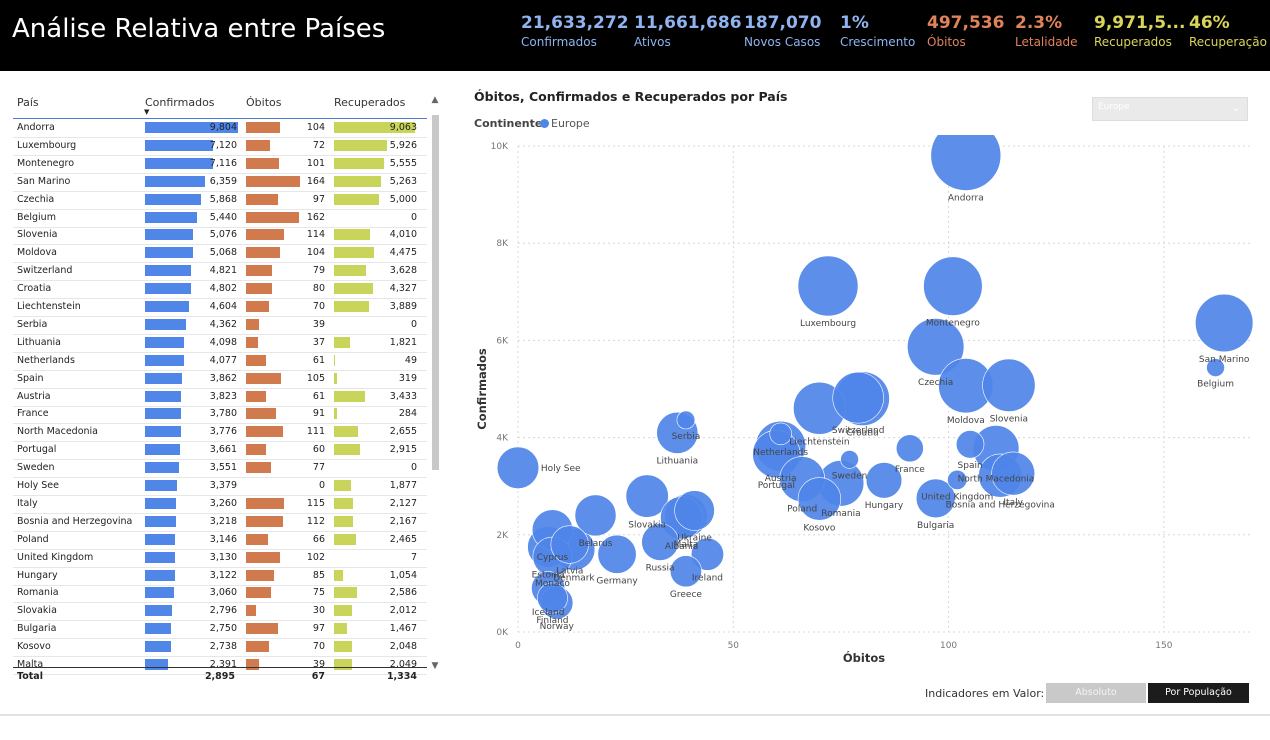 This screenshot has width=1270, height=740. I want to click on table-row: North Macedonia 3,776 111 2,655, so click(220, 433).